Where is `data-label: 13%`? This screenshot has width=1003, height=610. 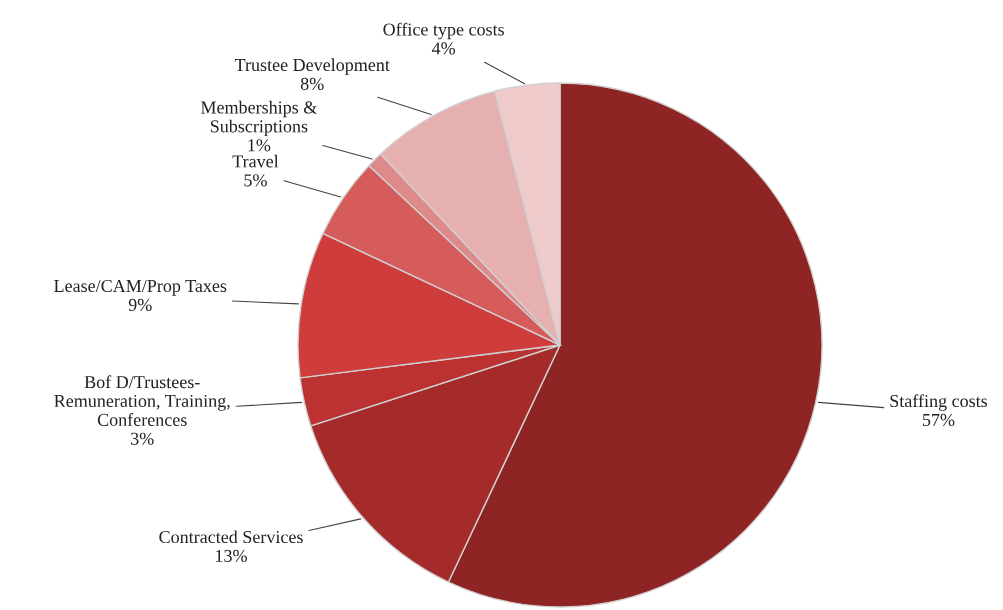
data-label: 13% is located at coordinates (231, 556).